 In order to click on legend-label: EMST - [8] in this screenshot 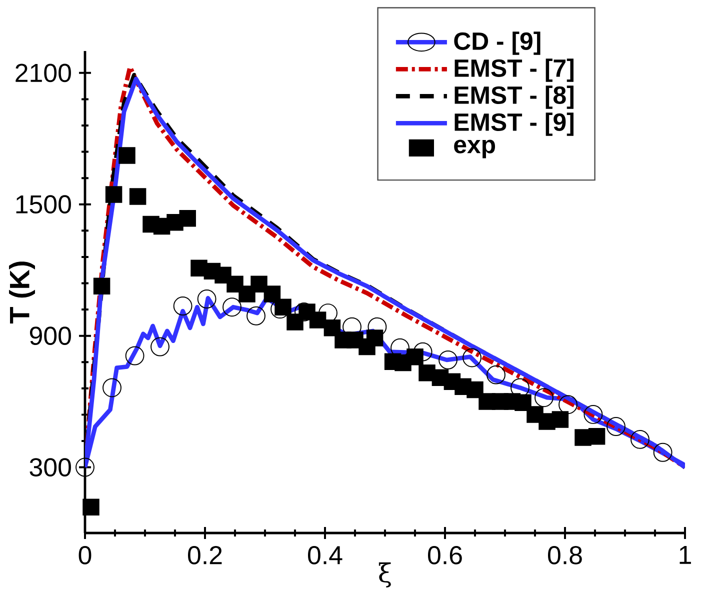, I will do `click(514, 97)`.